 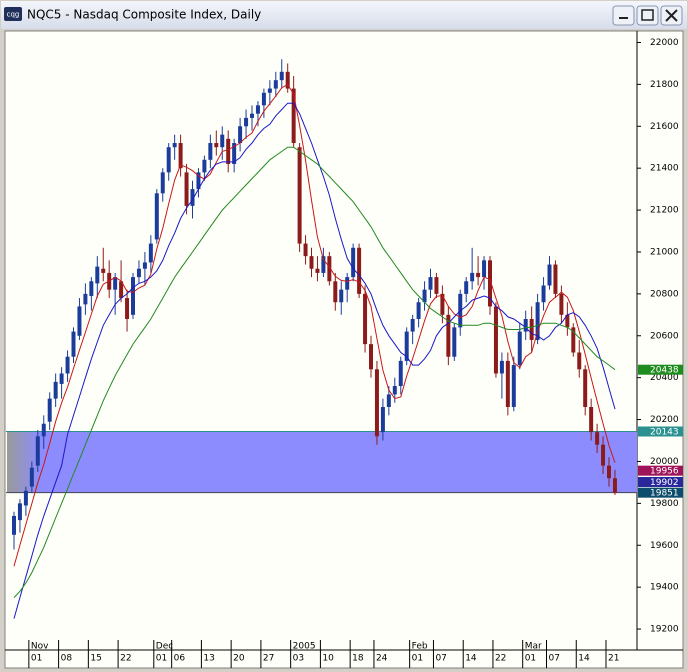 What do you see at coordinates (298, 659) in the screenshot?
I see `x-tick-label: 03` at bounding box center [298, 659].